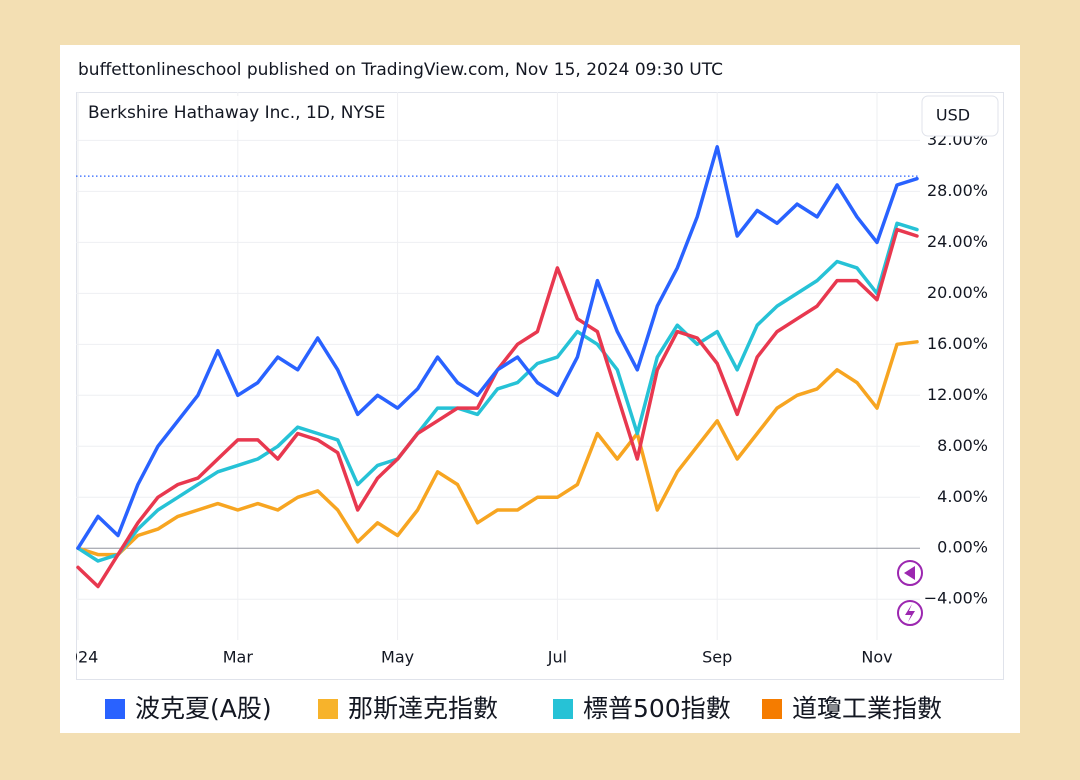 Image resolution: width=1080 pixels, height=780 pixels. I want to click on legend-label: 標普500指數, so click(657, 708).